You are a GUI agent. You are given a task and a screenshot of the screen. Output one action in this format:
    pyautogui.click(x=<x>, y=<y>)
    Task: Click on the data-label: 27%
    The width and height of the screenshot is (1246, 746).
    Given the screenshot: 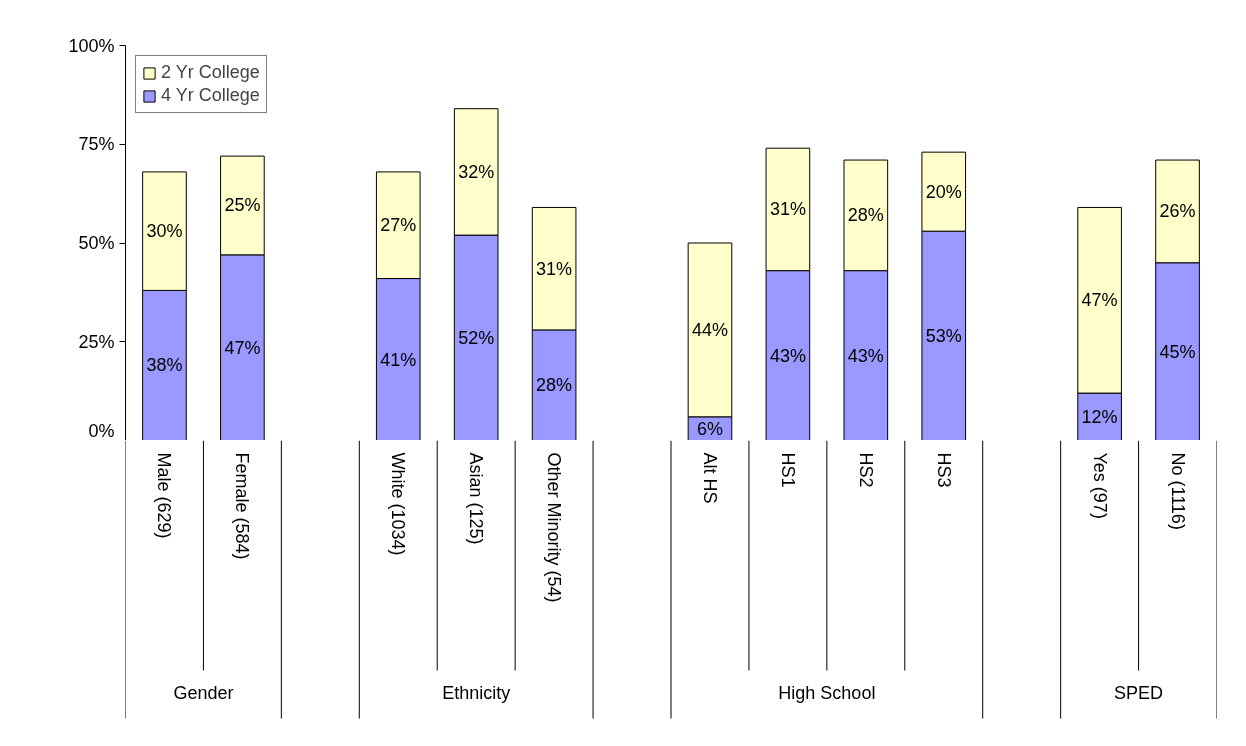 What is the action you would take?
    pyautogui.click(x=398, y=225)
    